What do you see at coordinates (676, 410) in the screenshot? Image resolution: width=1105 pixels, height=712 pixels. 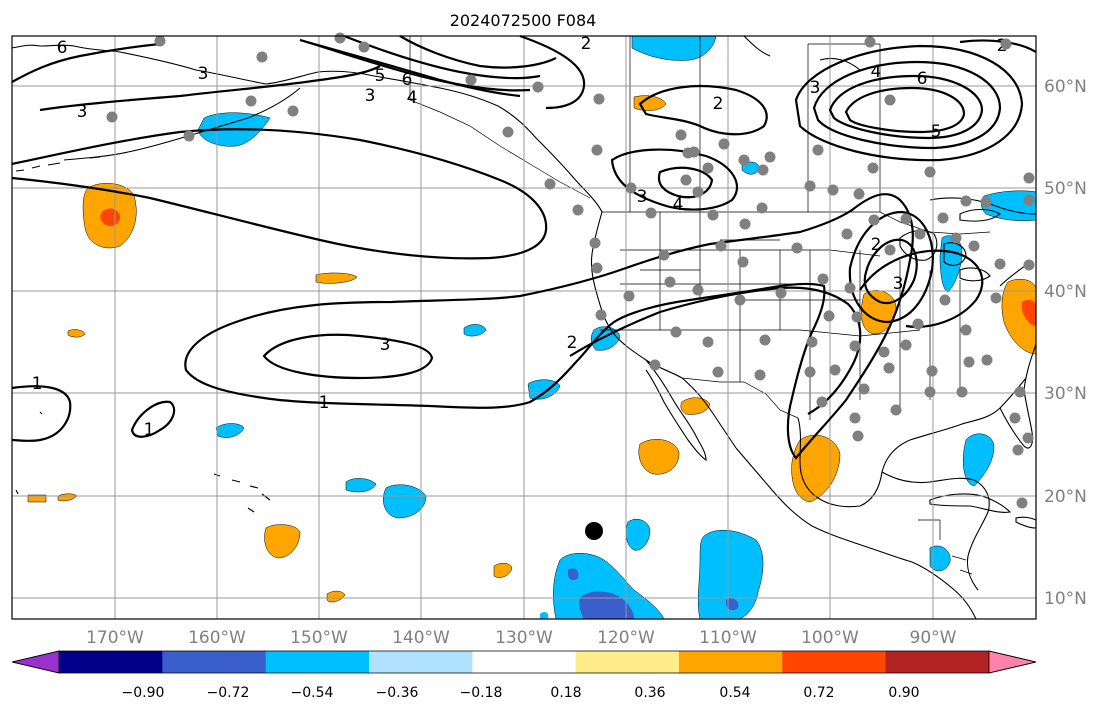 I see `baja` at bounding box center [676, 410].